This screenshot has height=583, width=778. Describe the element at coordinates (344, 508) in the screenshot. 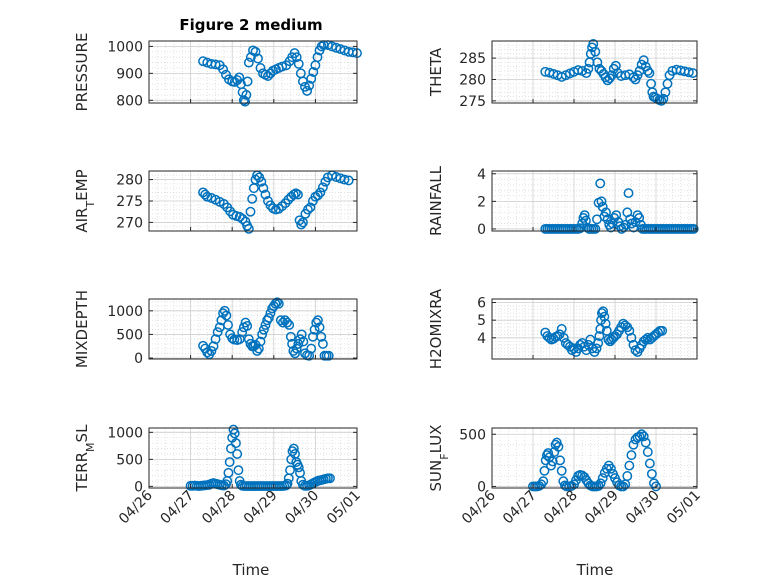

I see `panel-terr-msl-x-tick-label: 05/01` at that location.